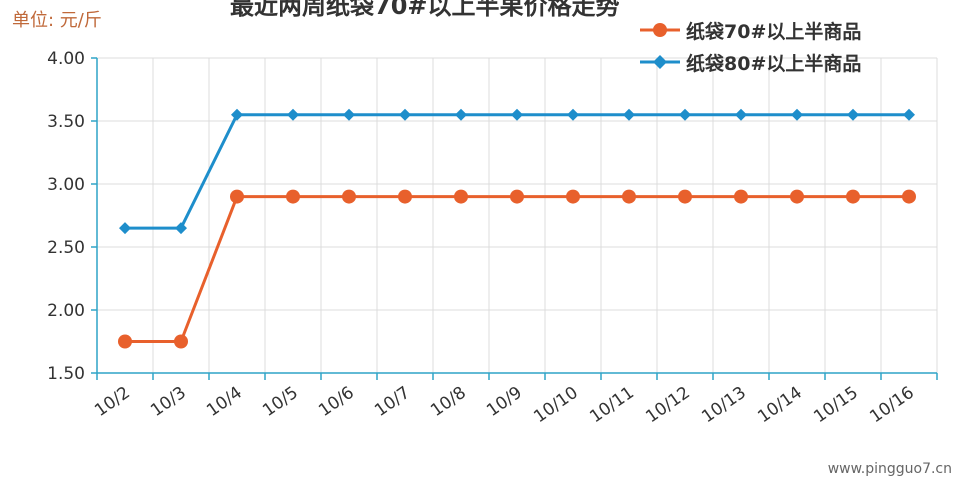  Describe the element at coordinates (280, 402) in the screenshot. I see `x-tick-label: 10/5` at that location.